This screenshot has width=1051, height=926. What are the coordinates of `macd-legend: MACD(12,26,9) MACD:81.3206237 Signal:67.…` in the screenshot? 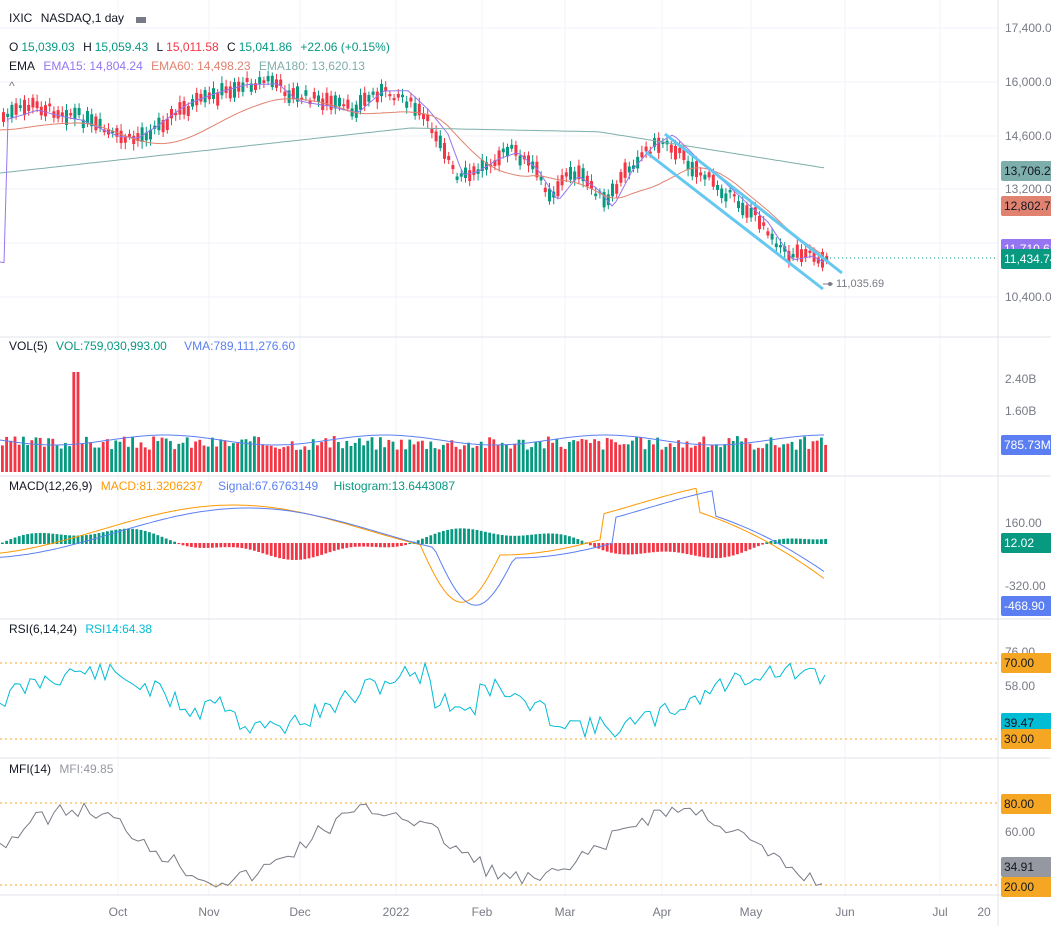 It's located at (234, 486).